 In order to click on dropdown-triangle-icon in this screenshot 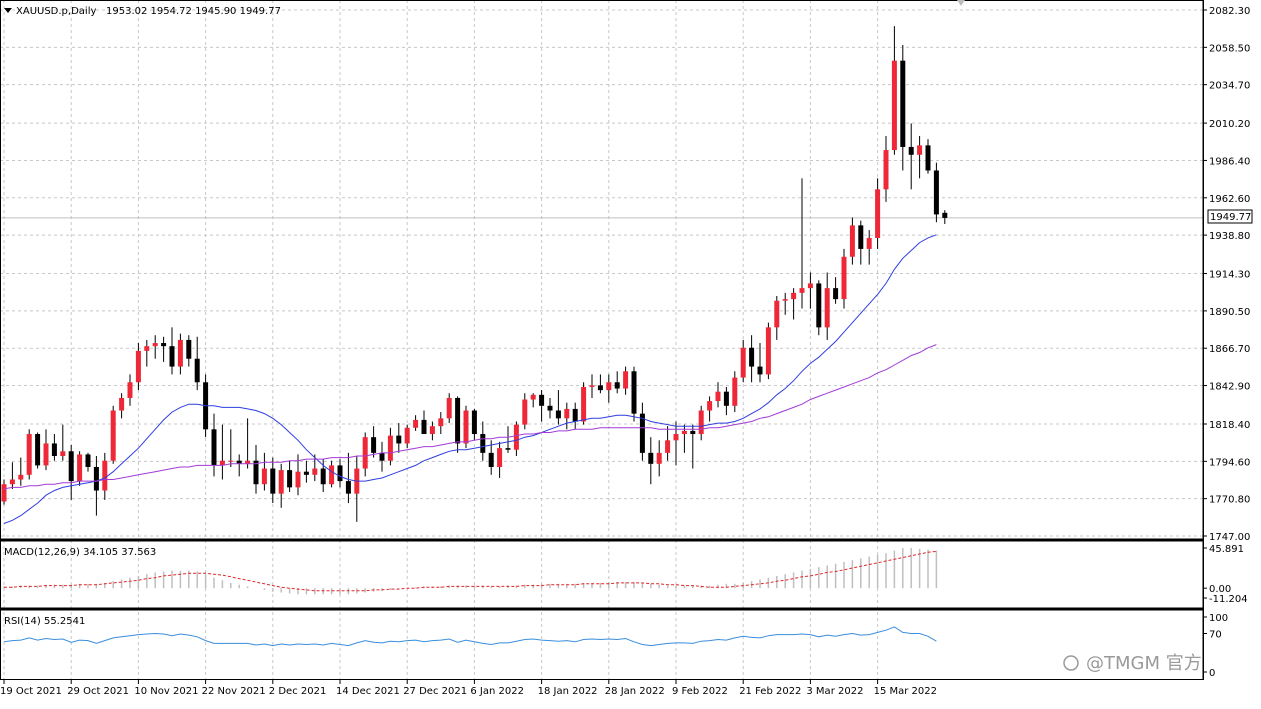, I will do `click(8, 10)`.